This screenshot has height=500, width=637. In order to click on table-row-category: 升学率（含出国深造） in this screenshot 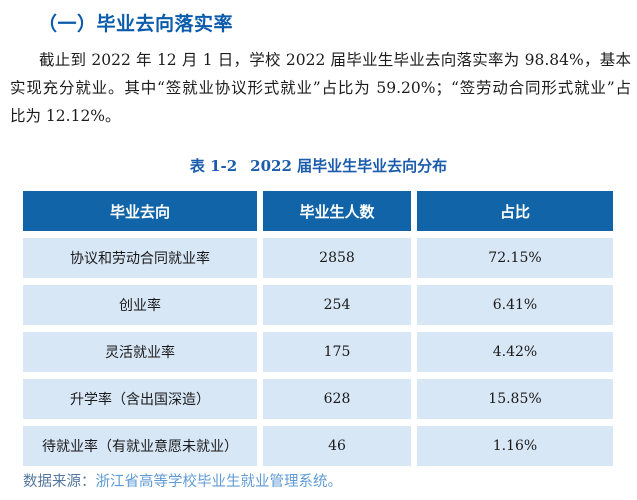, I will do `click(140, 399)`.